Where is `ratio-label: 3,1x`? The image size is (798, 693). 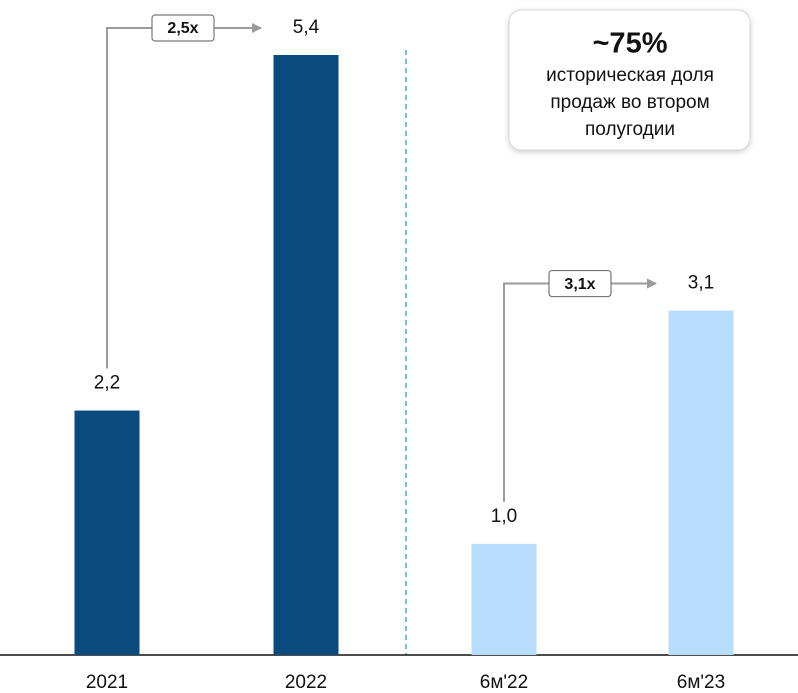
ratio-label: 3,1x is located at coordinates (579, 284).